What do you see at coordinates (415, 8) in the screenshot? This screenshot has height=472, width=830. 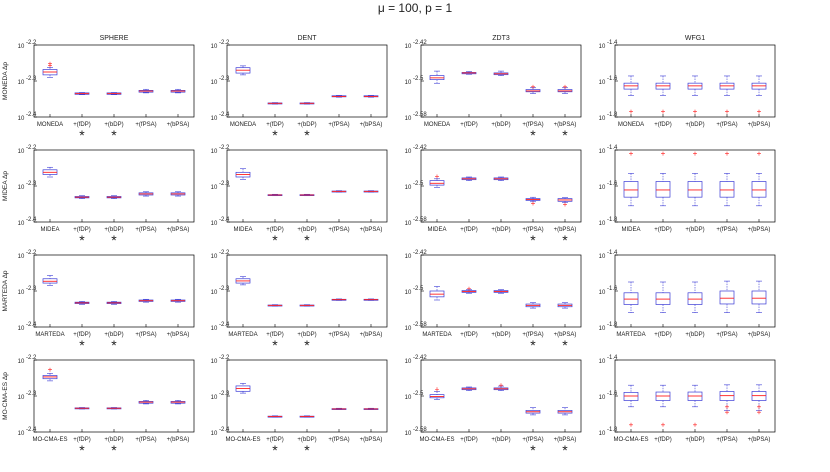 I see `figure-title: μ = 100, p = 1` at bounding box center [415, 8].